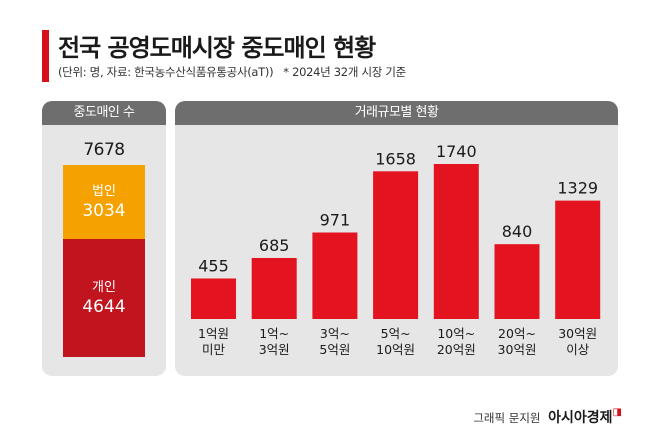  What do you see at coordinates (213, 265) in the screenshot?
I see `bar-value-label: 455` at bounding box center [213, 265].